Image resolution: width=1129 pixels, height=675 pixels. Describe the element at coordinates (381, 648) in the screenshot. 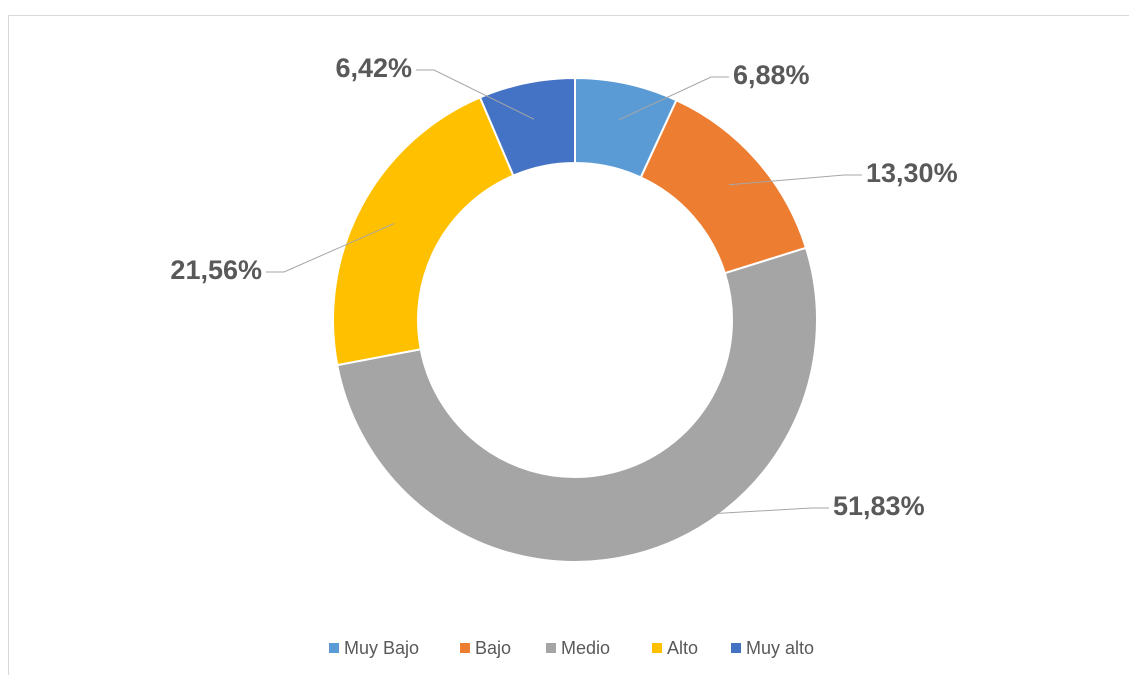

I see `legend-label: Muy Bajo` at that location.